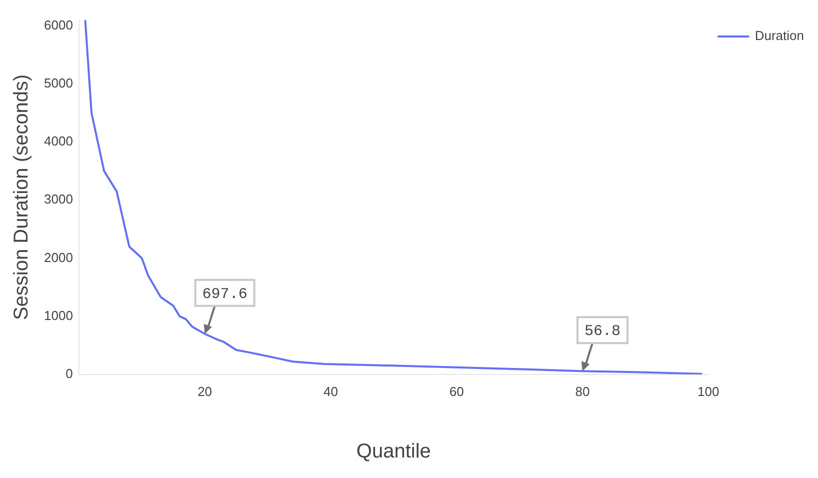  What do you see at coordinates (330, 391) in the screenshot?
I see `x-tick-label: 40` at bounding box center [330, 391].